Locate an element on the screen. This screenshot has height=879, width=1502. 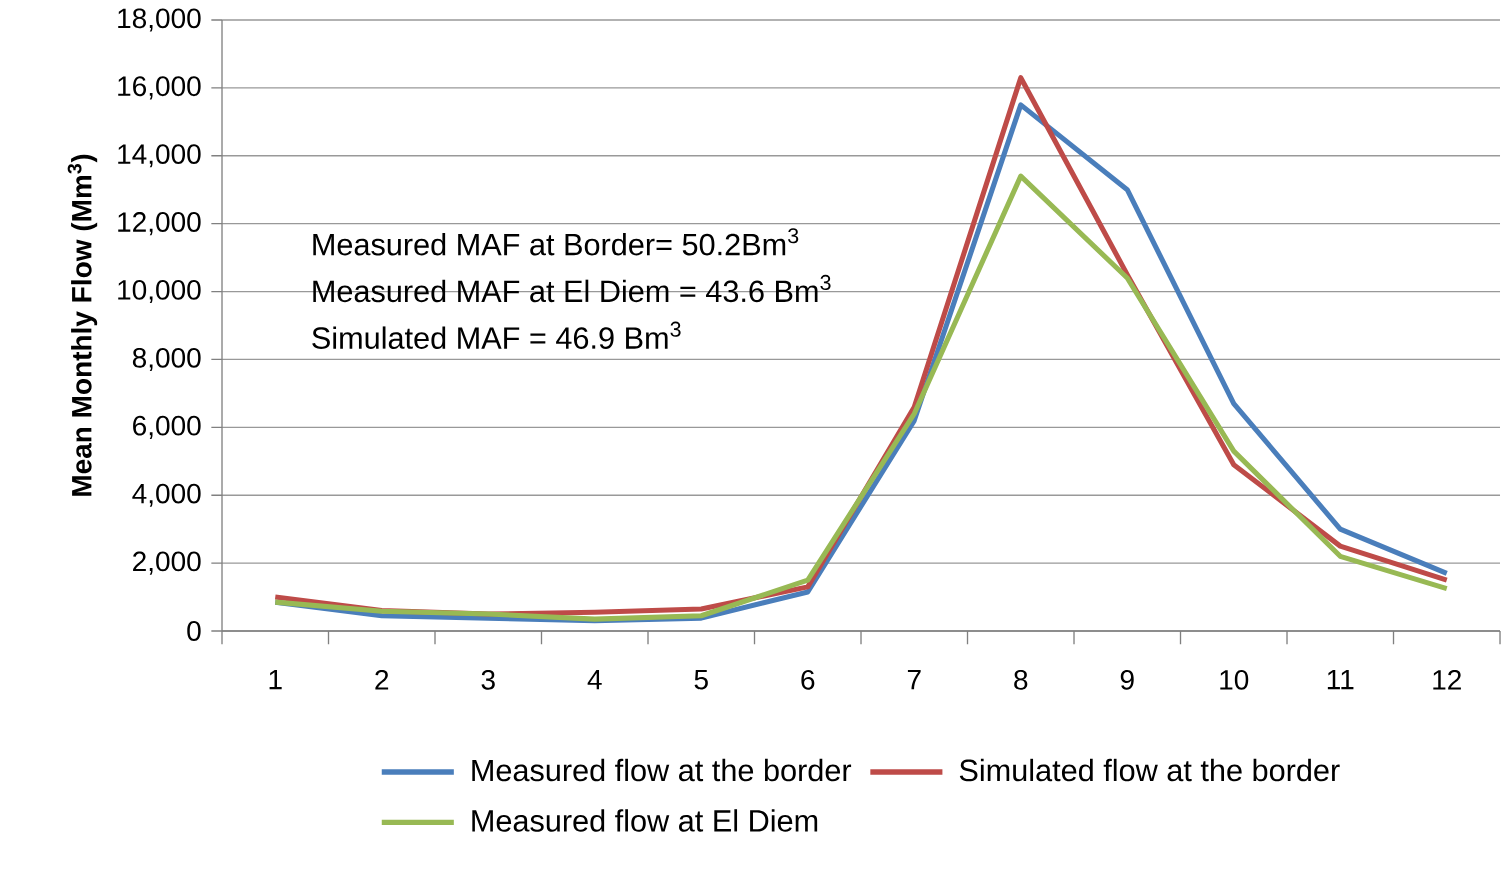
x-tick-label: 4 is located at coordinates (594, 679).